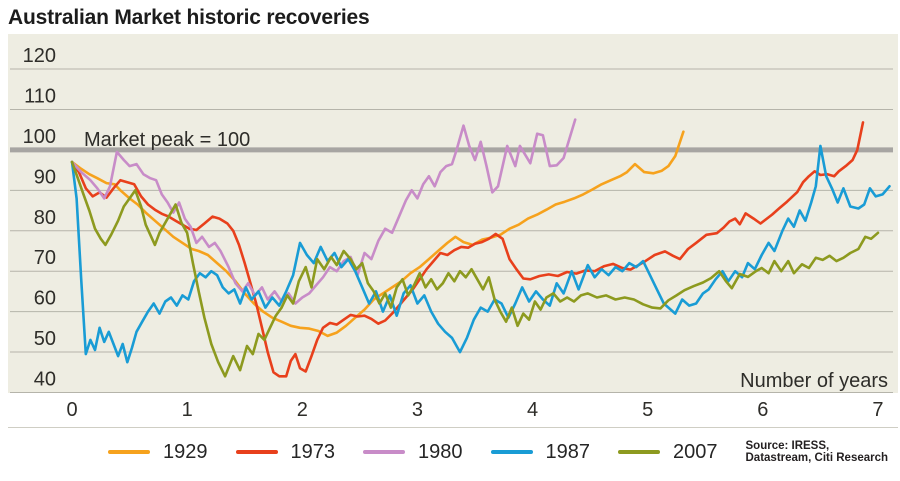 This screenshot has height=481, width=900. What do you see at coordinates (45, 258) in the screenshot?
I see `y-tick-label-70: 70` at bounding box center [45, 258].